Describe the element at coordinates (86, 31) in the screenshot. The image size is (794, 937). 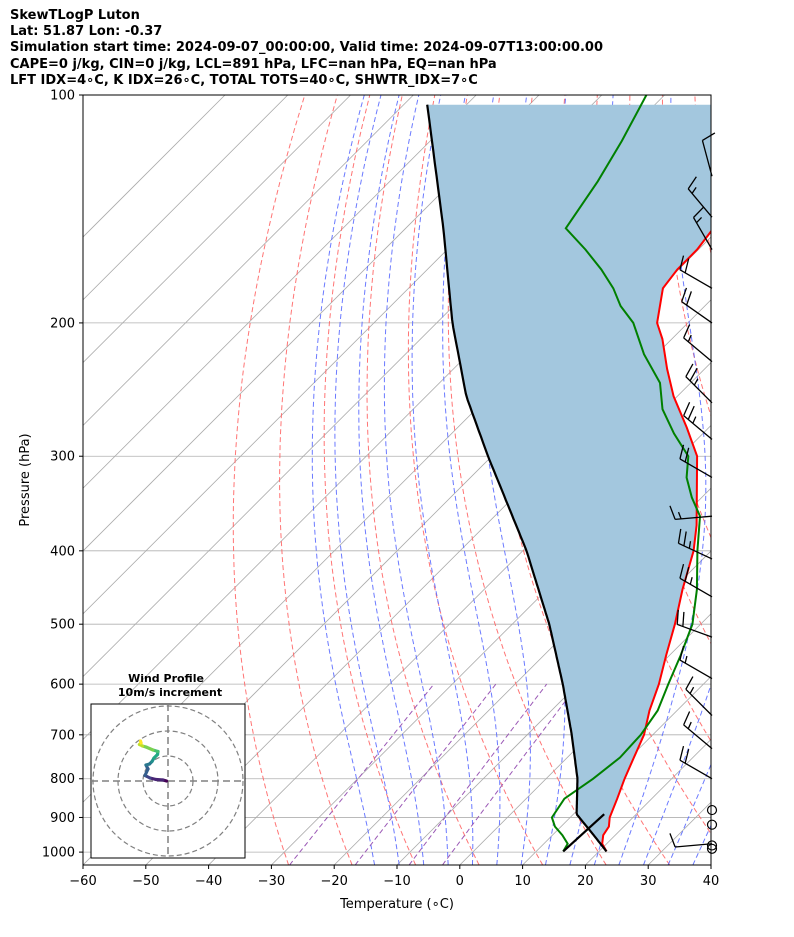
I see `title-latlon: Lat: 51.87 Lon: -0.37` at that location.